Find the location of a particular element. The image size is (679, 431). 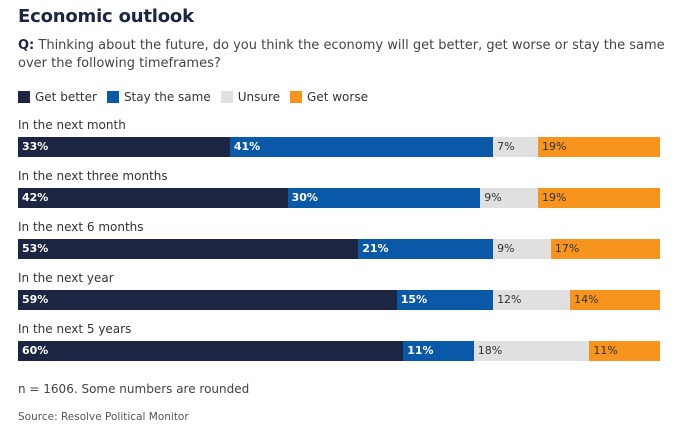

data-label-unsure: 12% is located at coordinates (509, 299).